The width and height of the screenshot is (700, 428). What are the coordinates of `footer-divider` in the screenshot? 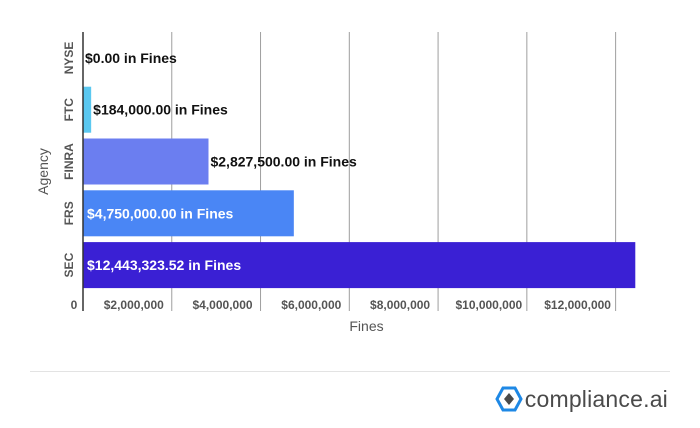 It's located at (350, 371).